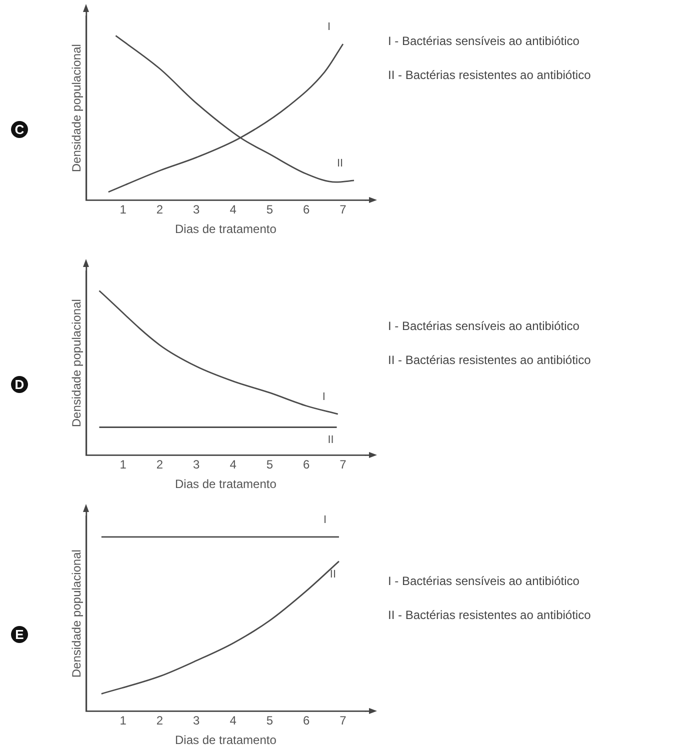  What do you see at coordinates (19, 129) in the screenshot?
I see `text: C` at bounding box center [19, 129].